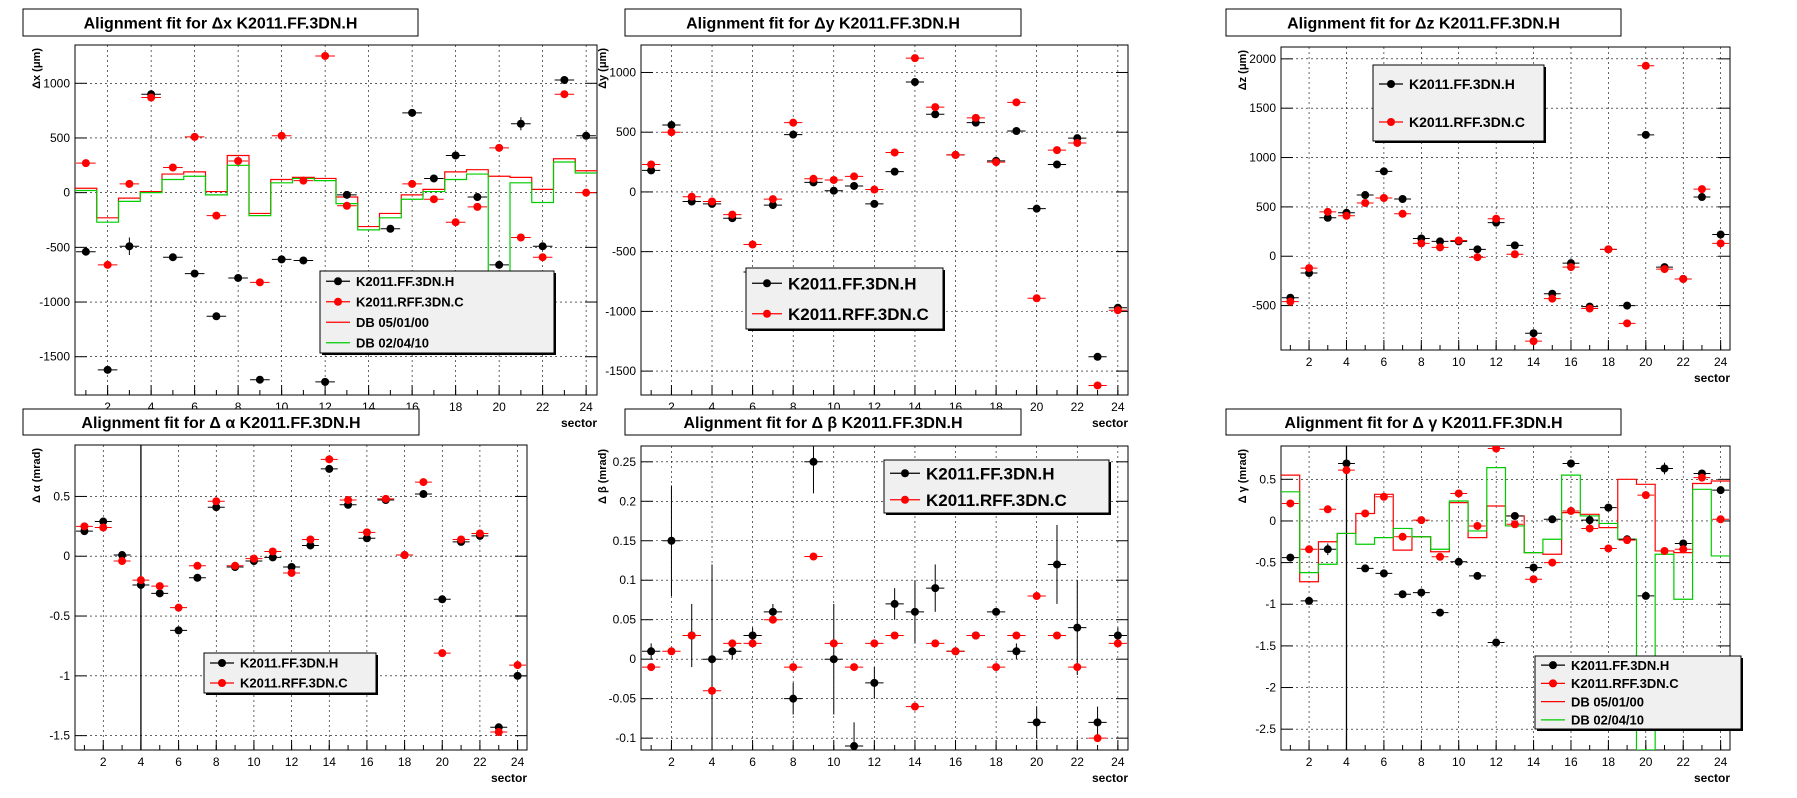 The width and height of the screenshot is (1797, 798). What do you see at coordinates (603, 476) in the screenshot?
I see `y-axis-label: Δ β (mrad)` at bounding box center [603, 476].